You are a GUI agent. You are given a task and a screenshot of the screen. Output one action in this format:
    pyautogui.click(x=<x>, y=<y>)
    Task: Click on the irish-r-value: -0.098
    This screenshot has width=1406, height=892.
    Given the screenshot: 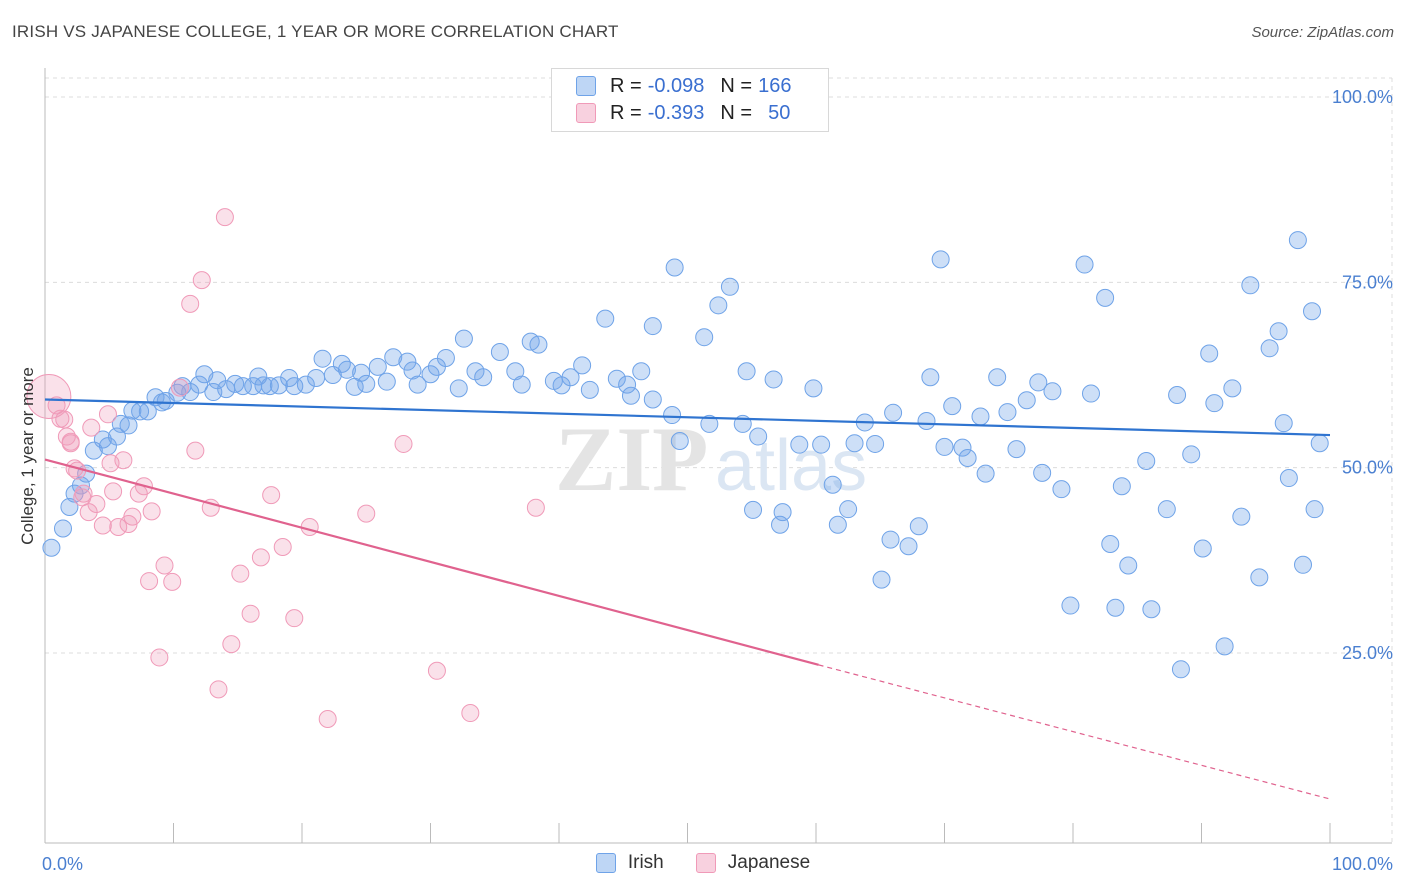 What is the action you would take?
    pyautogui.click(x=676, y=85)
    